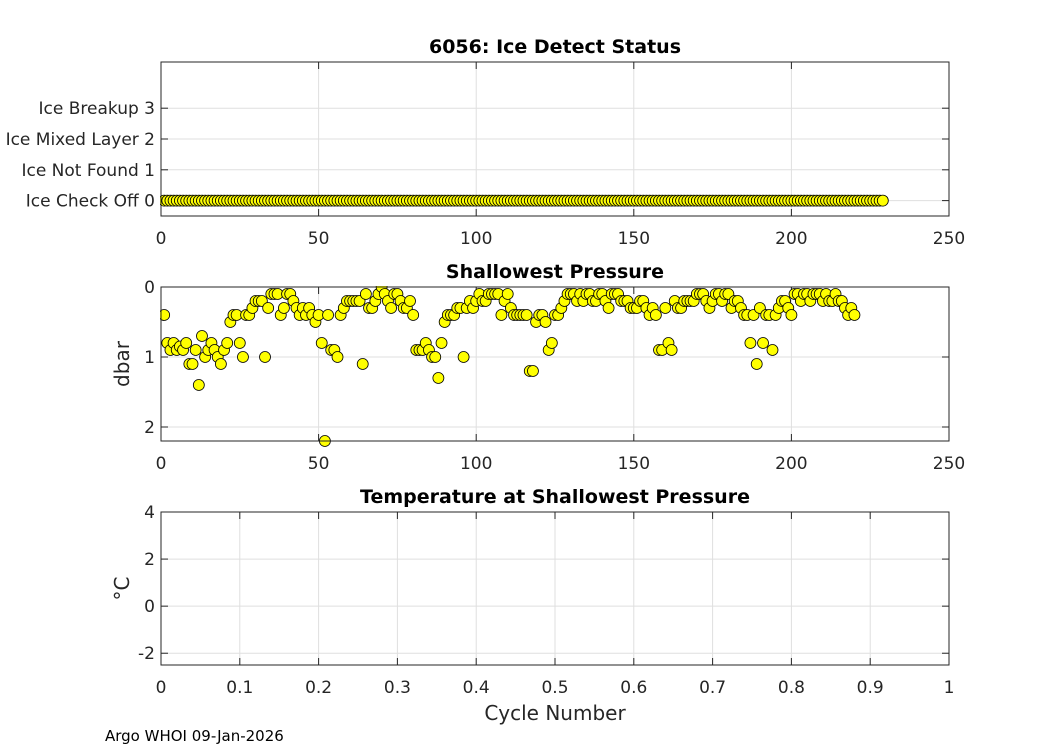 The image size is (1050, 750). What do you see at coordinates (555, 497) in the screenshot?
I see `panel-title: Temperature at Shallowest Pressure` at bounding box center [555, 497].